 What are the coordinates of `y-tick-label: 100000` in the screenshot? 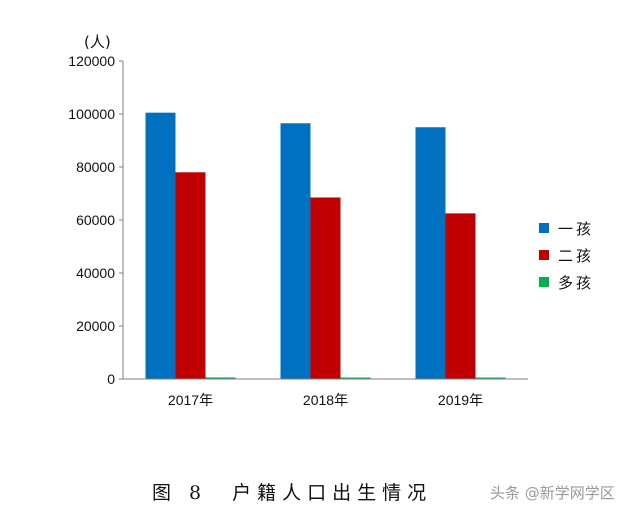 It's located at (91, 114).